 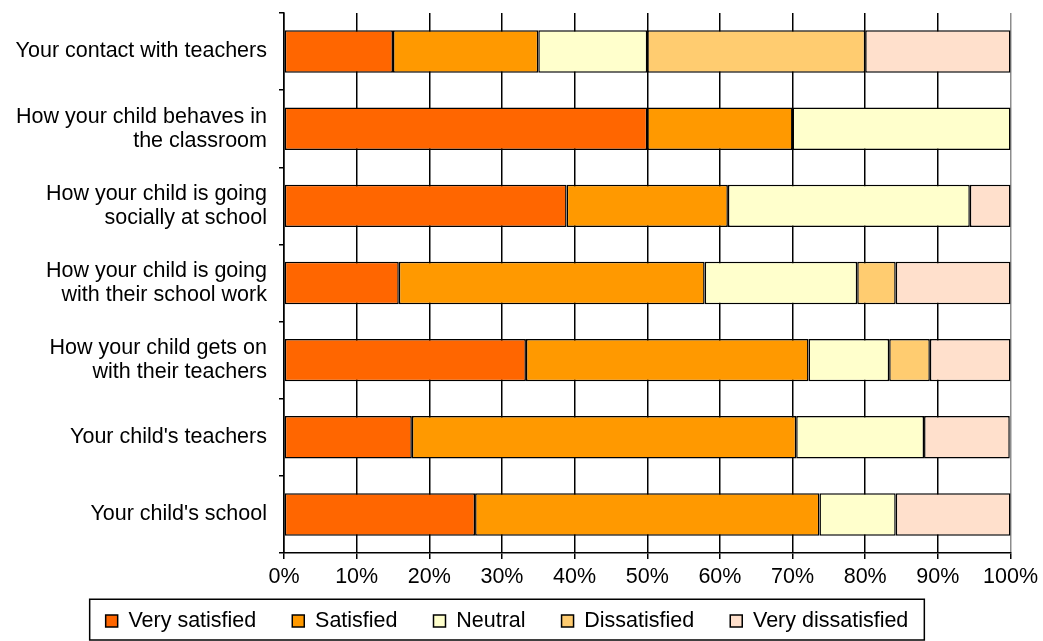 What do you see at coordinates (178, 513) in the screenshot?
I see `y-tick-label: Your child's school` at bounding box center [178, 513].